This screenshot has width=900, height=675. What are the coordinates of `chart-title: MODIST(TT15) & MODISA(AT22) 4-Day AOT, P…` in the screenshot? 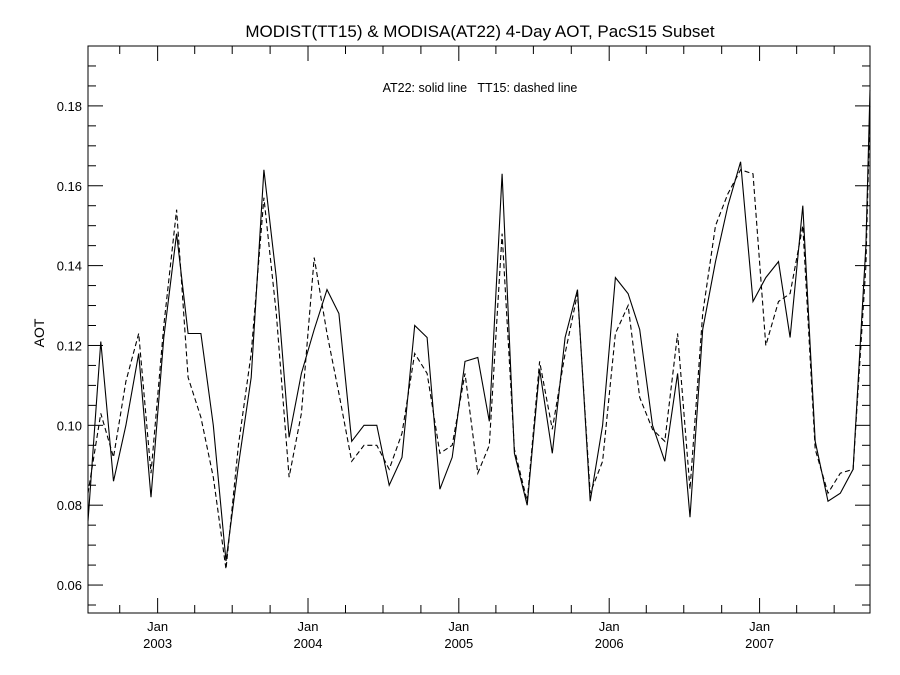 It's located at (479, 31).